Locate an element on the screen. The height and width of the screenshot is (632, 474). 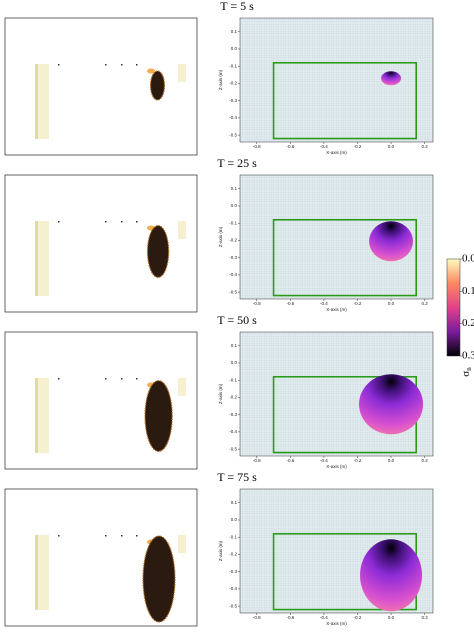
x-tick-label: -0.2 is located at coordinates (358, 460).